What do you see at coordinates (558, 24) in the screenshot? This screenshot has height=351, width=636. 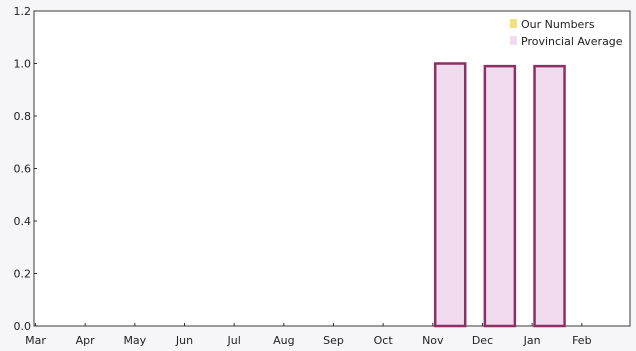 I see `legend-label: Our Numbers` at bounding box center [558, 24].